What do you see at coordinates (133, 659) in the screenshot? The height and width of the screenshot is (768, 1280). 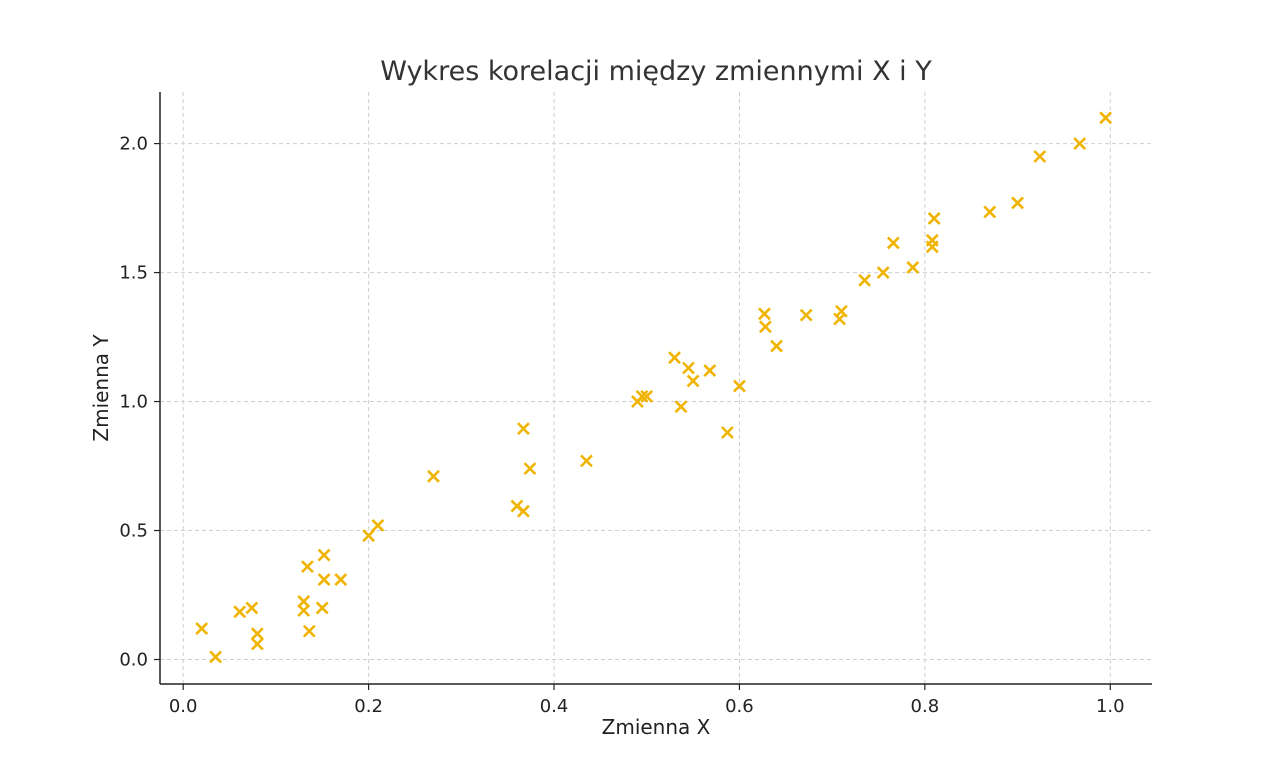 I see `y-tick-label: 0.0` at bounding box center [133, 659].